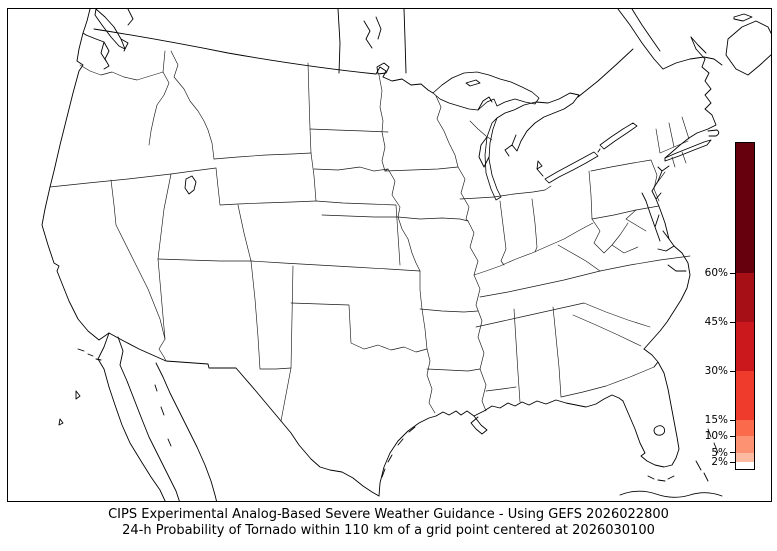  I want to click on colorbar-tick: 60%, so click(720, 273).